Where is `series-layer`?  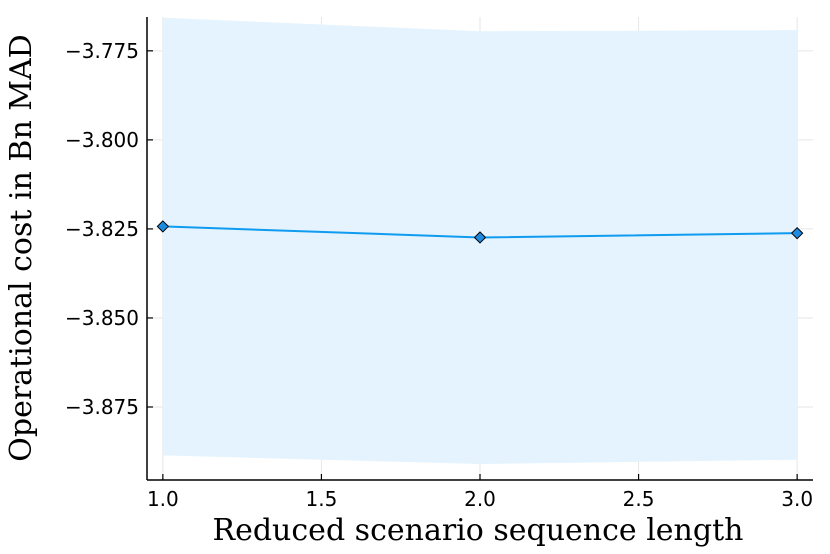
series-layer is located at coordinates (480, 232).